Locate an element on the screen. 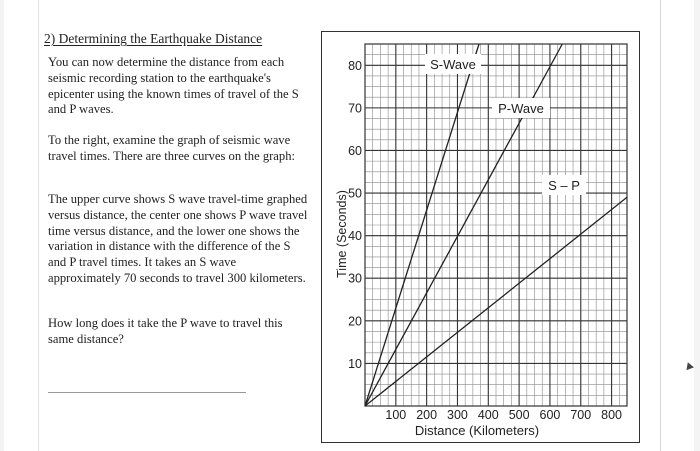  x-tick-label: 300 is located at coordinates (457, 415).